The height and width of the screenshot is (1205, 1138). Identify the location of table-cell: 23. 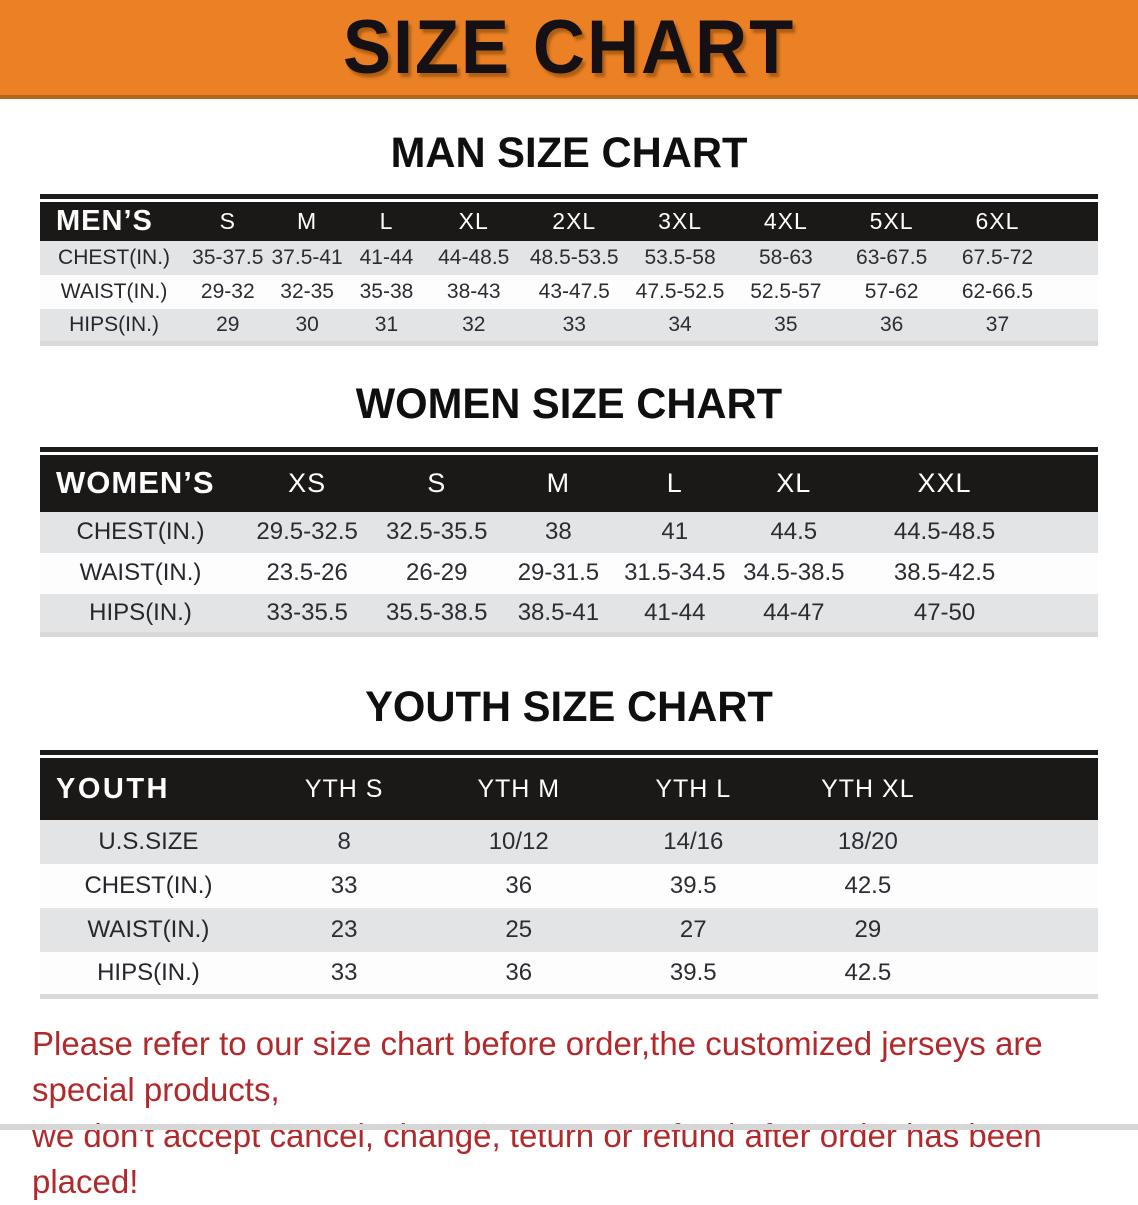
(344, 929).